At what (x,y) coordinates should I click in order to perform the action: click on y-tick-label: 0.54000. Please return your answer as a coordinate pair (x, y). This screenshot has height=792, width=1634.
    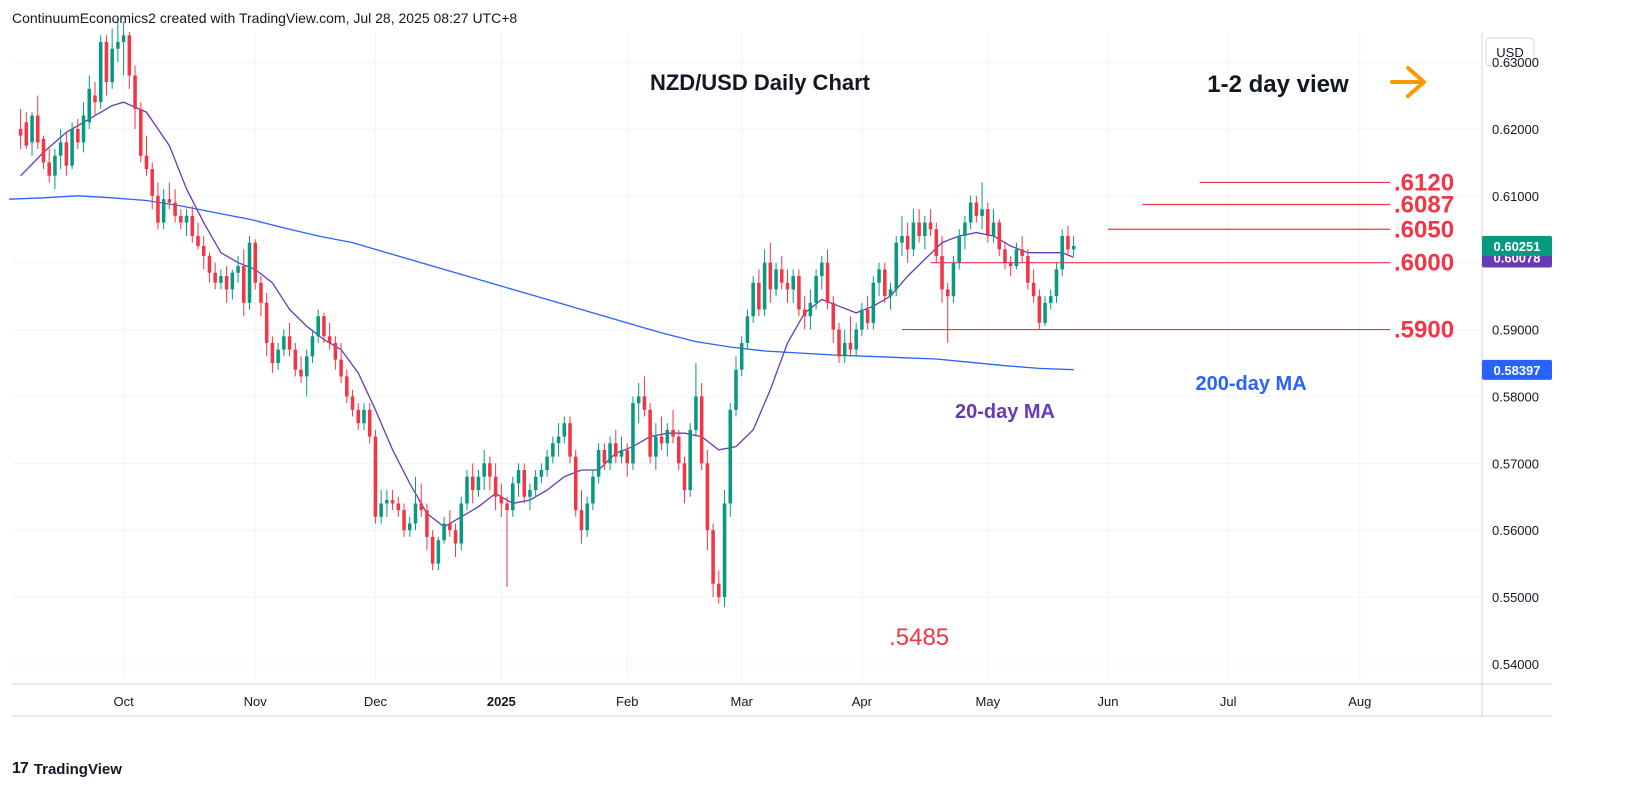
    Looking at the image, I should click on (1515, 664).